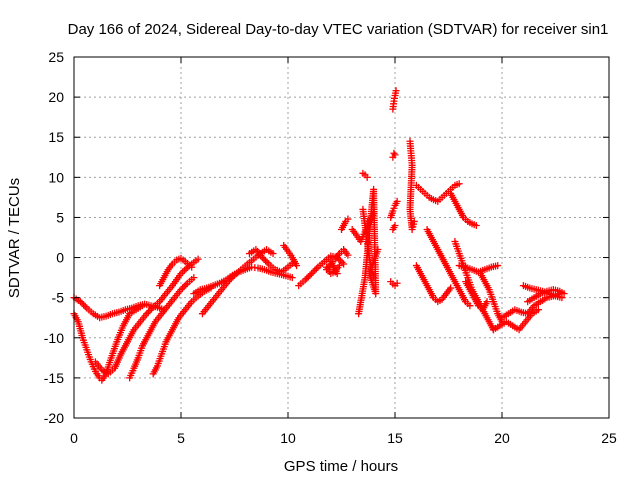 This screenshot has height=480, width=640. I want to click on x-tick-label: 10, so click(288, 438).